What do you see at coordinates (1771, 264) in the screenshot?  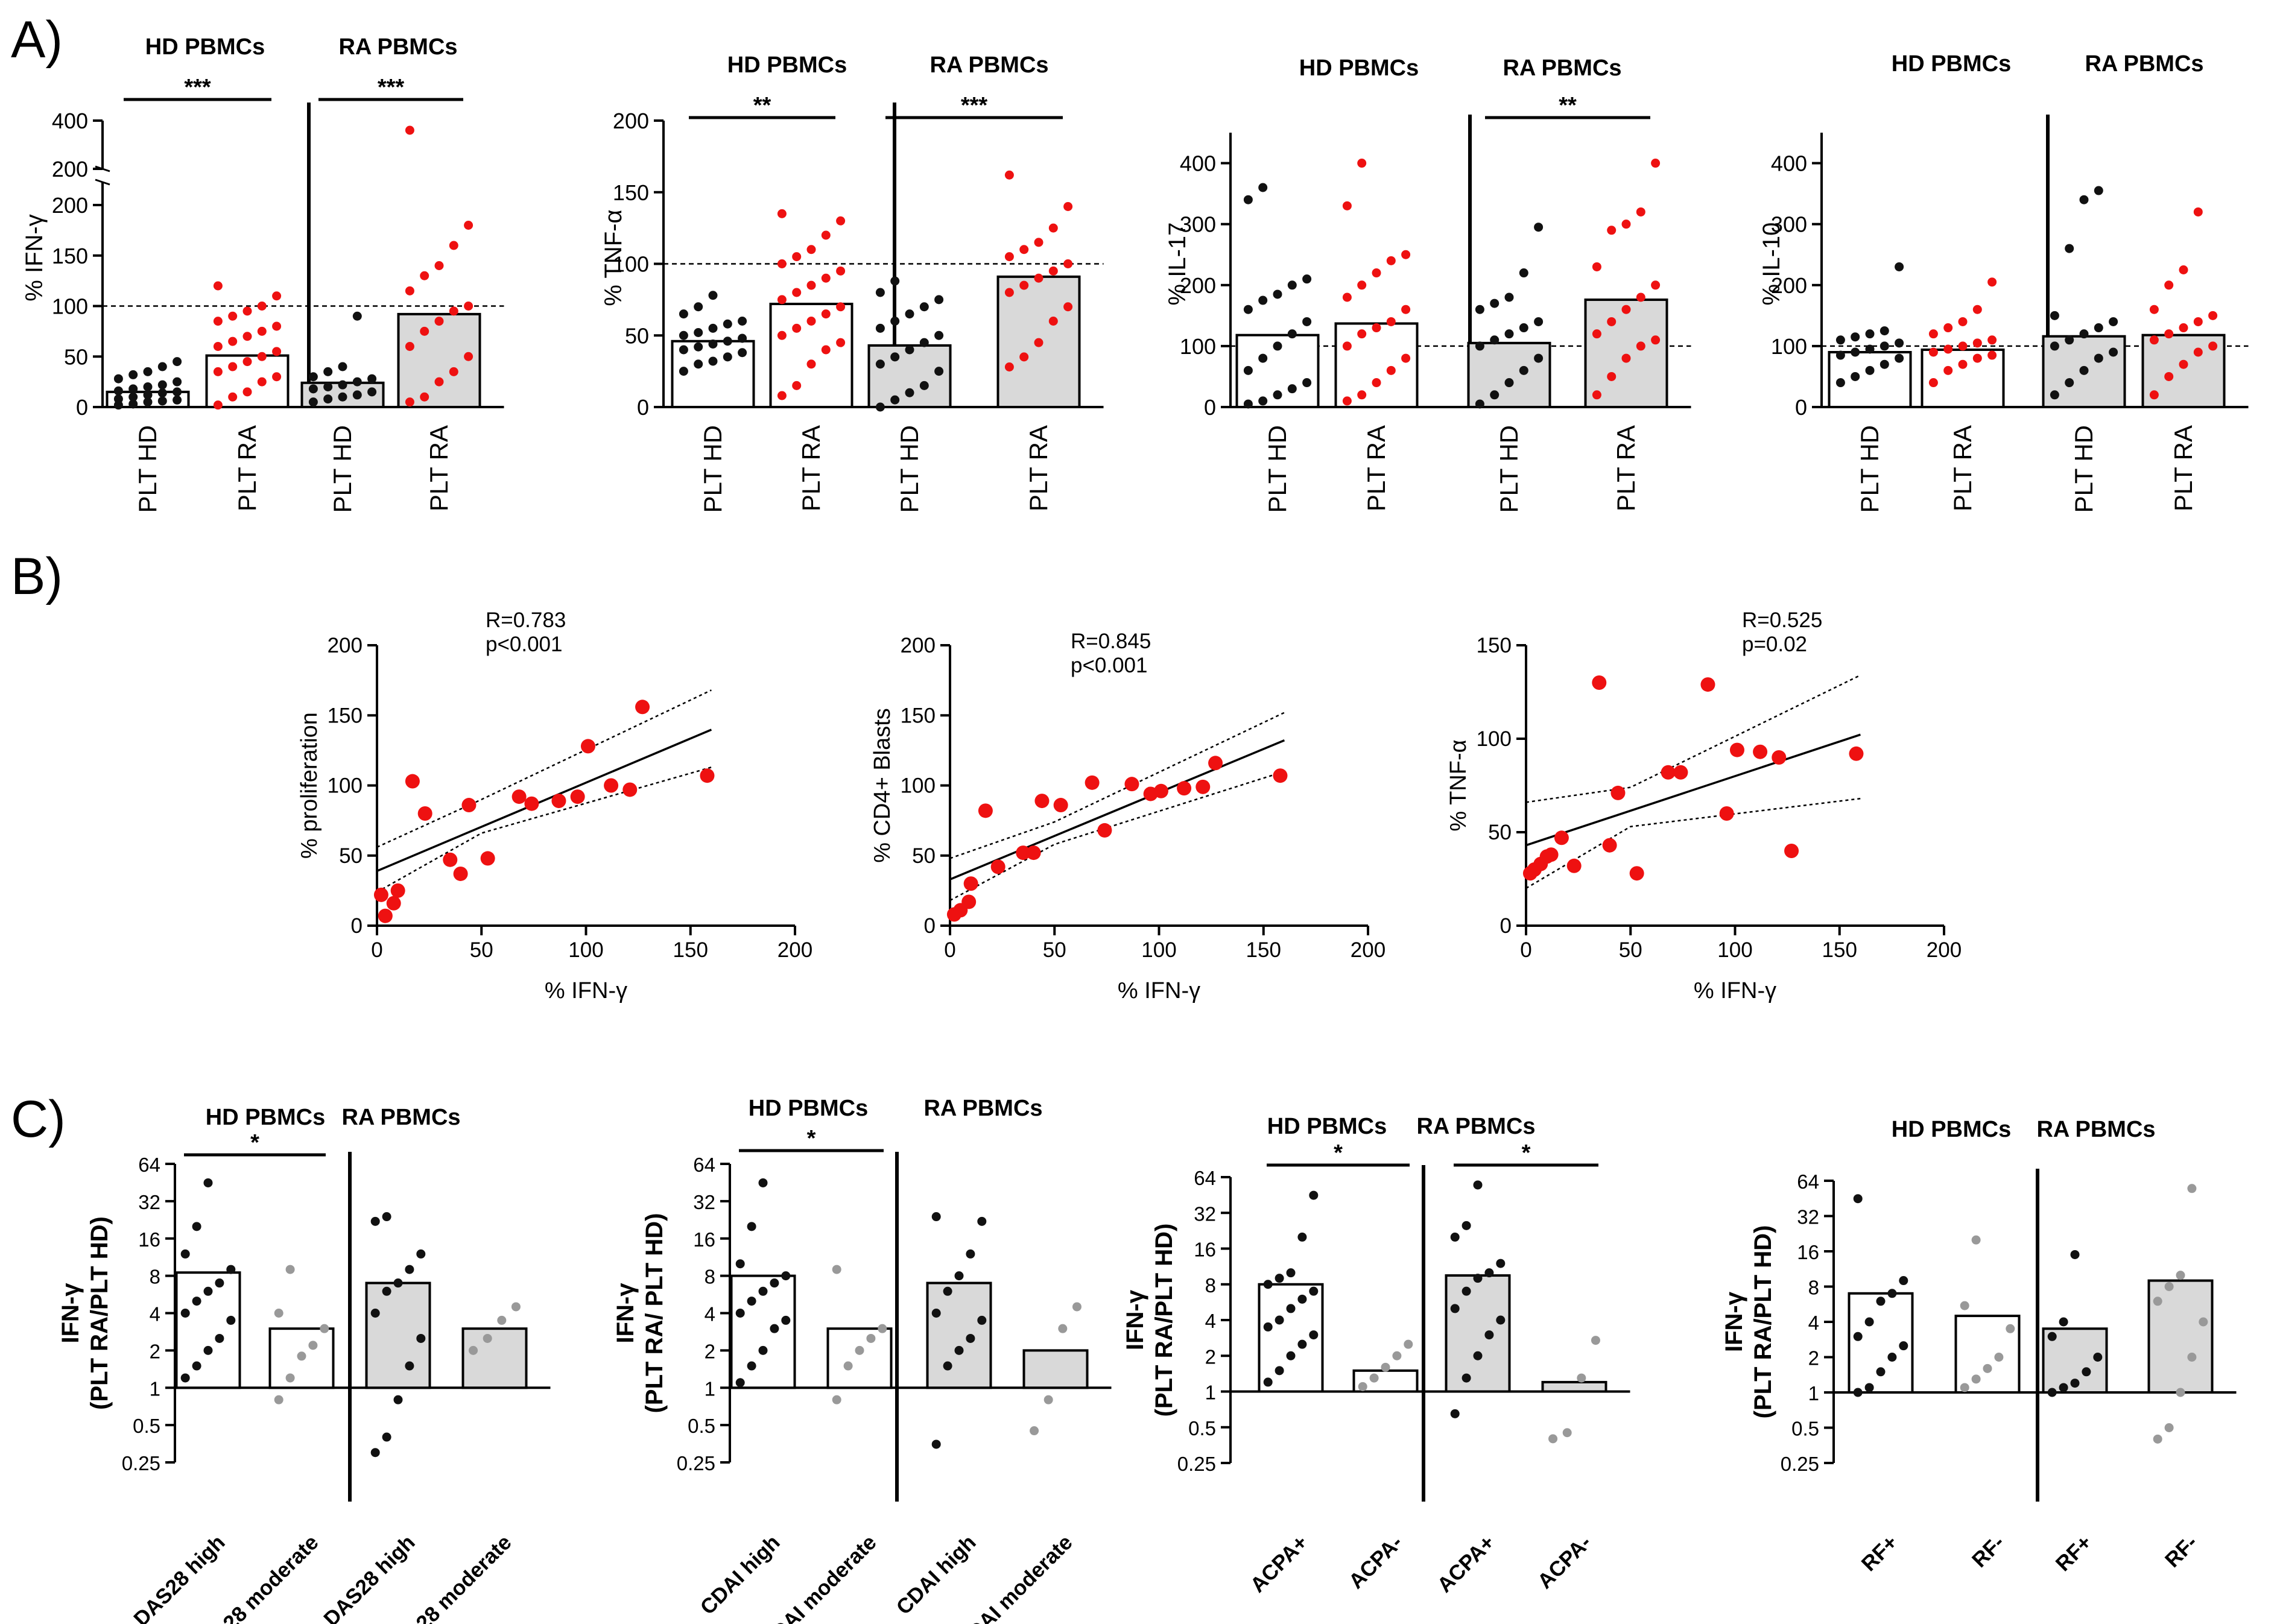 I see `y-axis-label: % IL-10` at bounding box center [1771, 264].